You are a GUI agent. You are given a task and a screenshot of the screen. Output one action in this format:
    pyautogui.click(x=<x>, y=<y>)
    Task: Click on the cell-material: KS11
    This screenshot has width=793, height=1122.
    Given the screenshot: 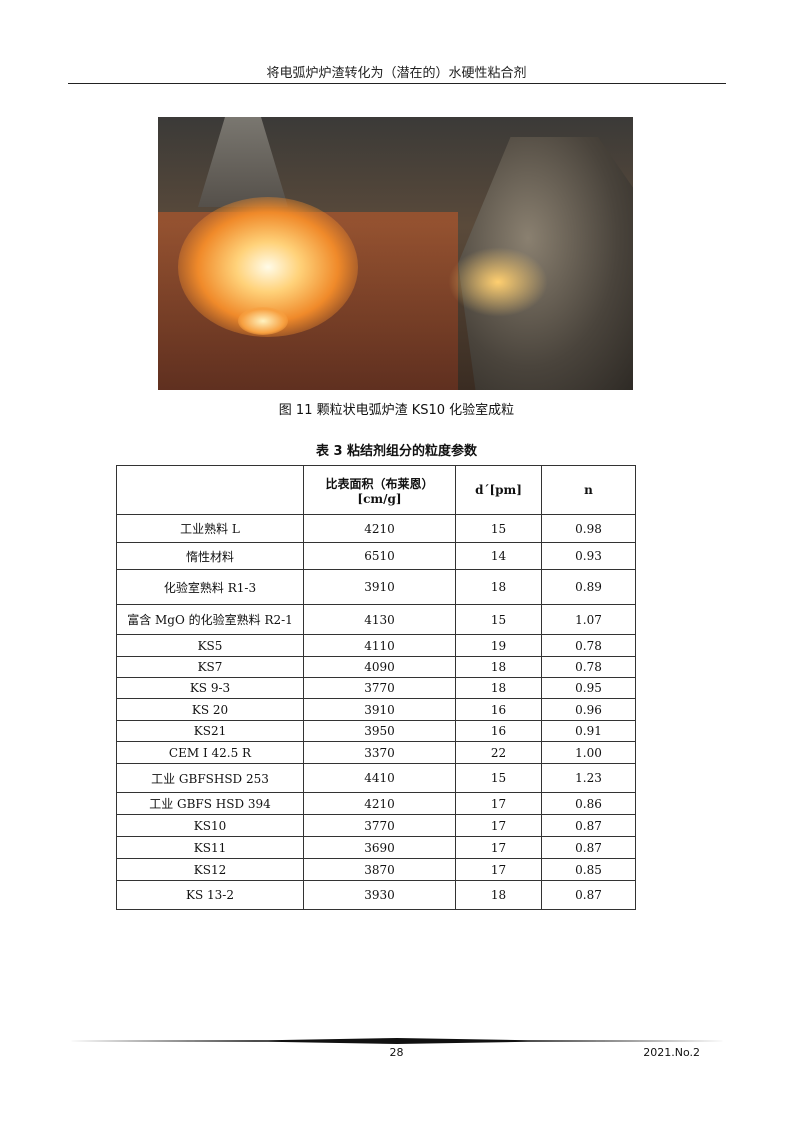 What is the action you would take?
    pyautogui.click(x=210, y=847)
    